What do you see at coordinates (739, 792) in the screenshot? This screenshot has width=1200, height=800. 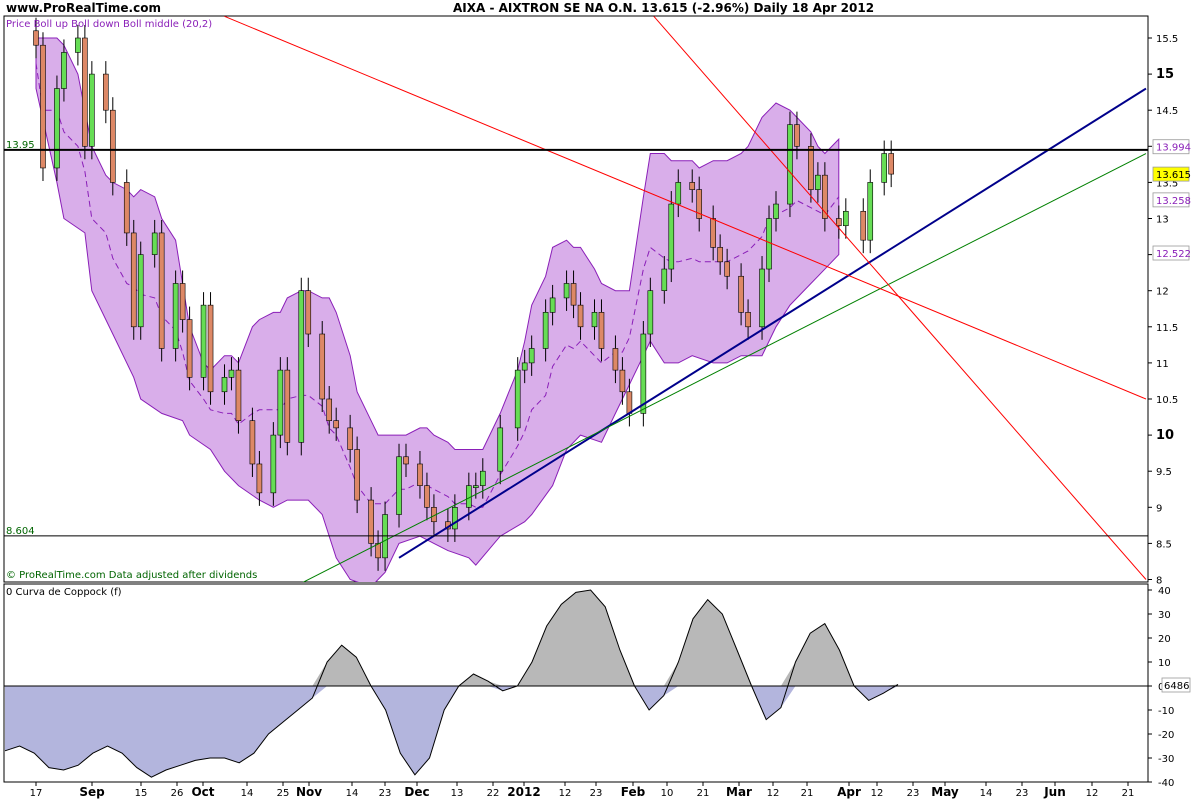 I see `x-tick-label: Mar` at bounding box center [739, 792].